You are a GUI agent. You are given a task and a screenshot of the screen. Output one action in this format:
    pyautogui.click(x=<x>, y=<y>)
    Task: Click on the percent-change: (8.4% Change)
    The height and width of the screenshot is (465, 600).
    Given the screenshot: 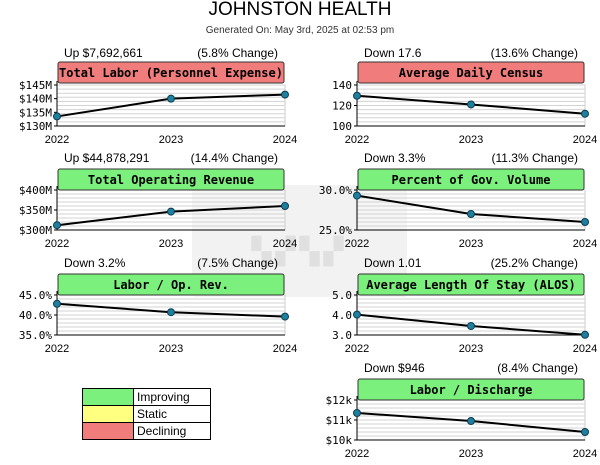 What is the action you would take?
    pyautogui.click(x=537, y=368)
    